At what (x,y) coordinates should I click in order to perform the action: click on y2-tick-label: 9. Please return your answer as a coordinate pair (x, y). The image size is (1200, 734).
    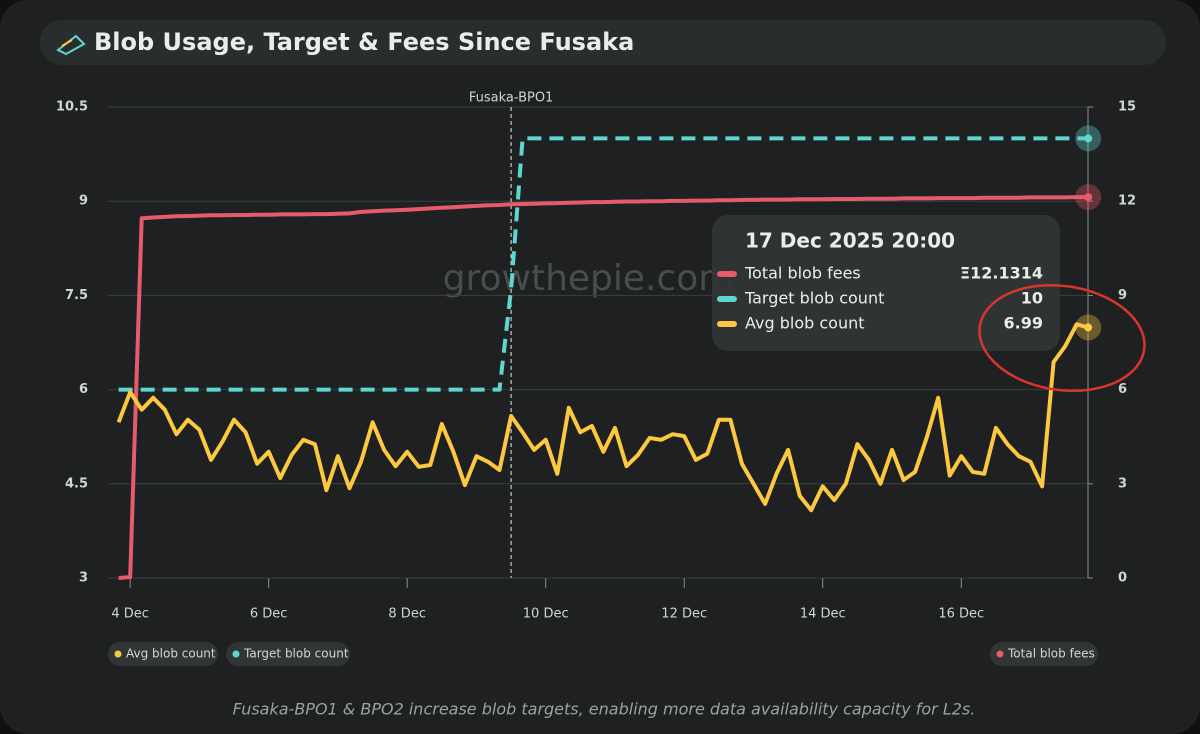
    Looking at the image, I should click on (1122, 295).